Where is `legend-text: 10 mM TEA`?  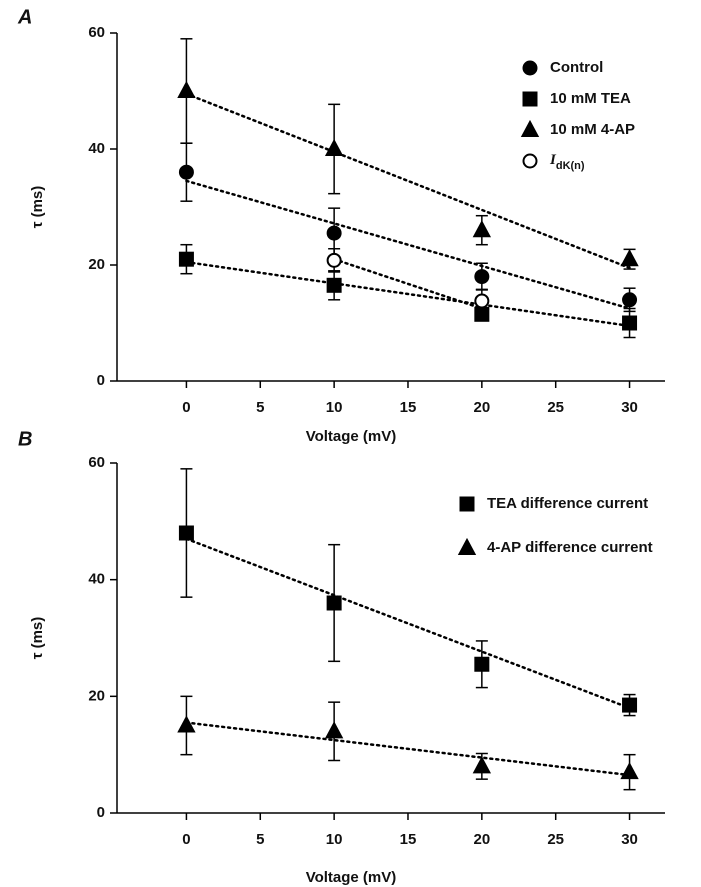 legend-text: 10 mM TEA is located at coordinates (590, 98).